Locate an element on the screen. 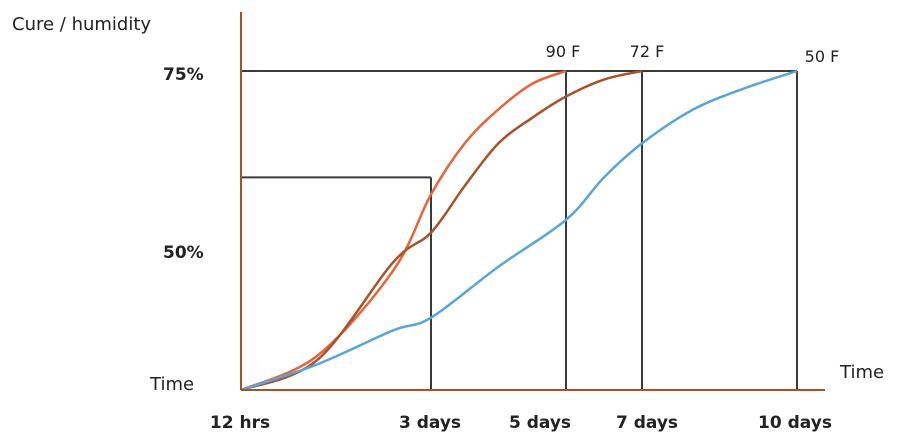  x-axis-title: Time is located at coordinates (861, 372).